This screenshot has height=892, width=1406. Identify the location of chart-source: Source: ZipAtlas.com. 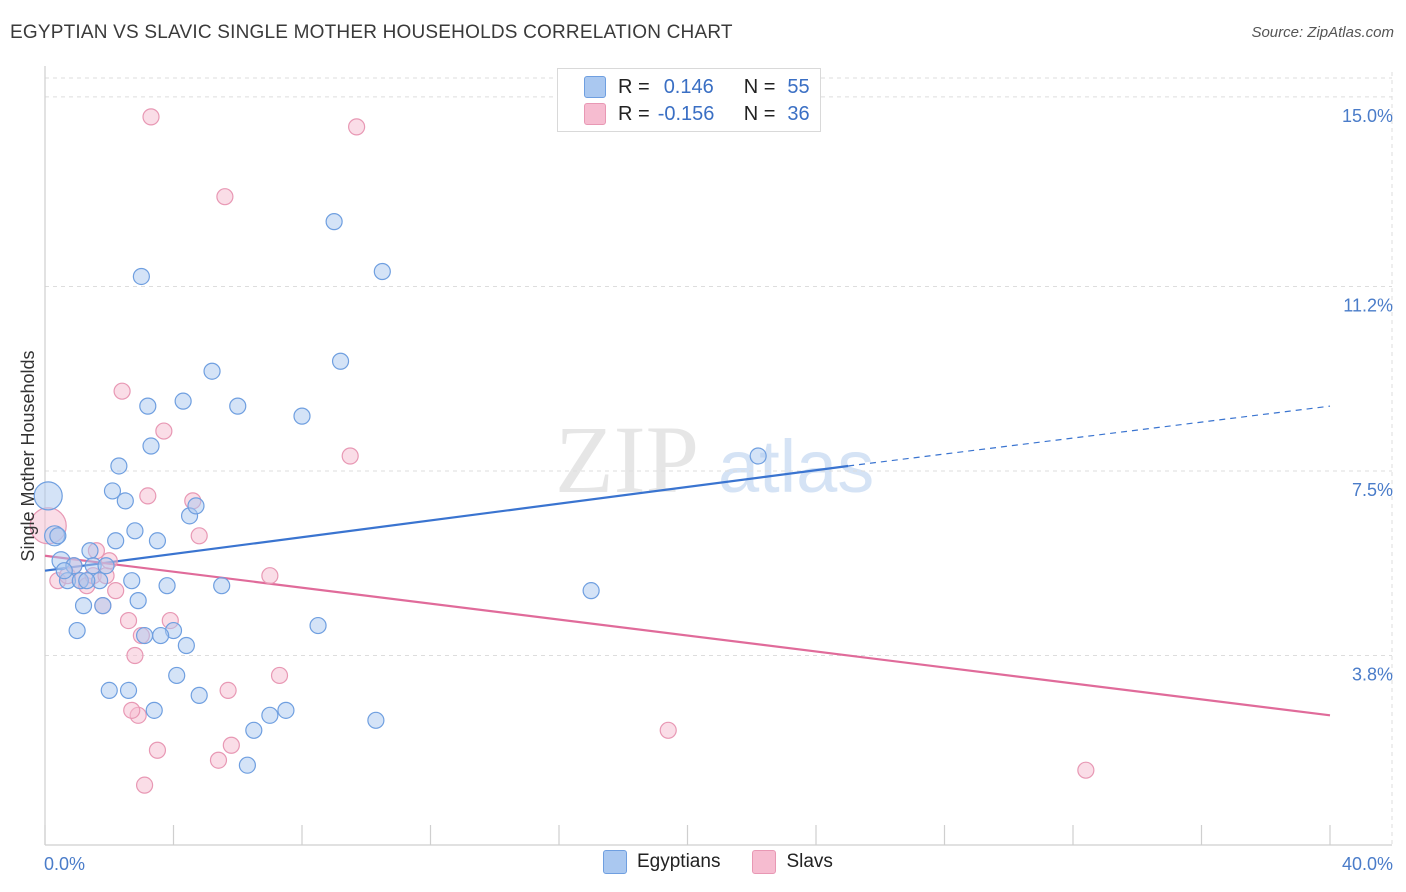
(1322, 32).